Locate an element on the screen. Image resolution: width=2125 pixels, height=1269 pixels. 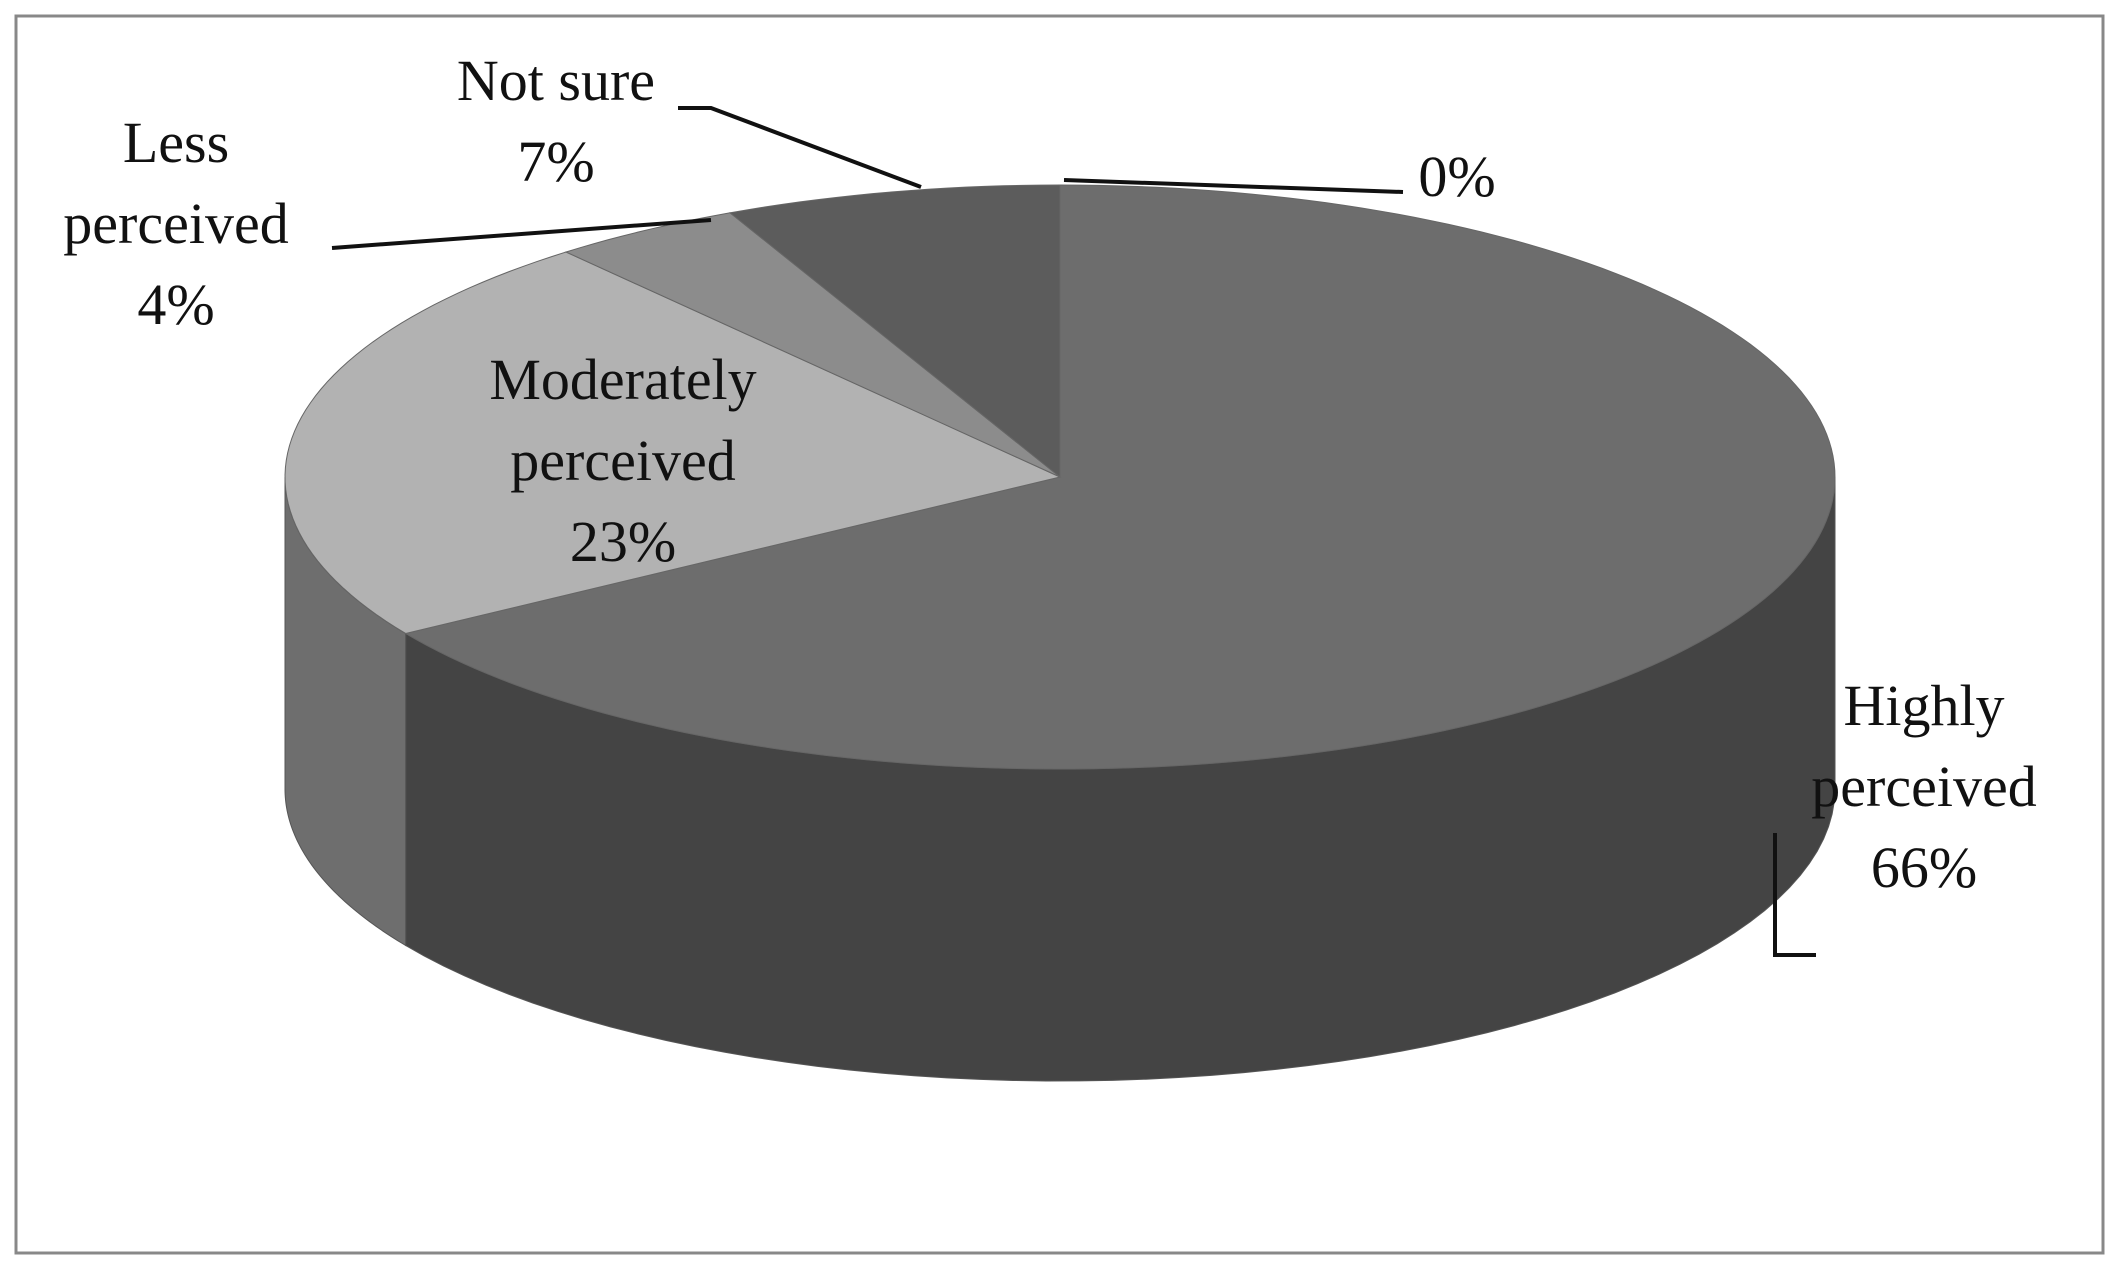
value-label: 23% is located at coordinates (623, 541).